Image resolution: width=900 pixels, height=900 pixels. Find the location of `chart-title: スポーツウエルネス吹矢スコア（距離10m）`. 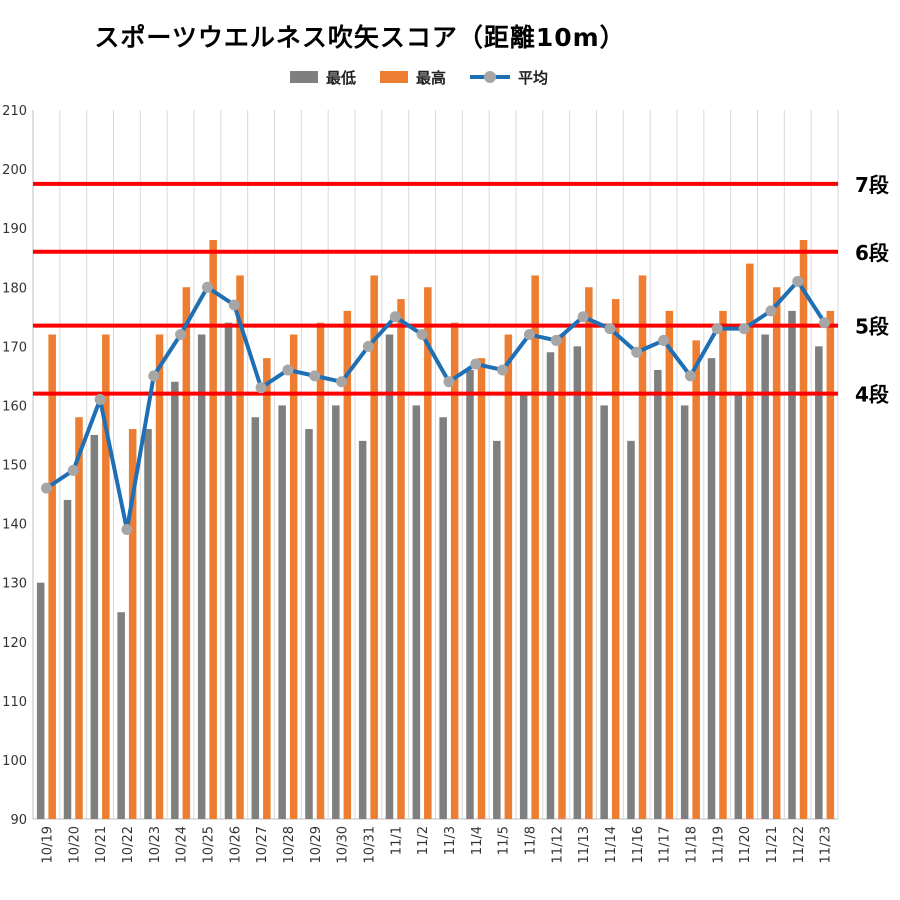

chart-title: スポーツウエルネス吹矢スコア（距離10m） is located at coordinates (360, 37).